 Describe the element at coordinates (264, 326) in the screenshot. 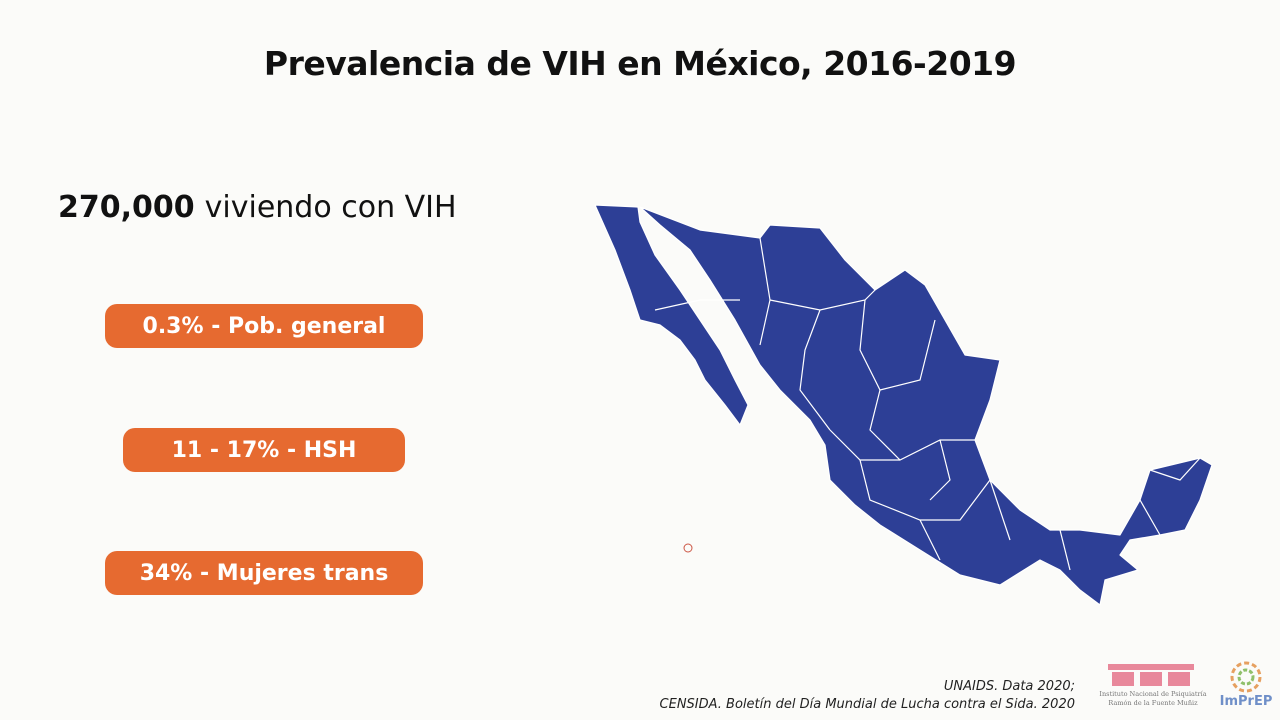

I see `stat-pill: 0.3% - Pob. general` at that location.